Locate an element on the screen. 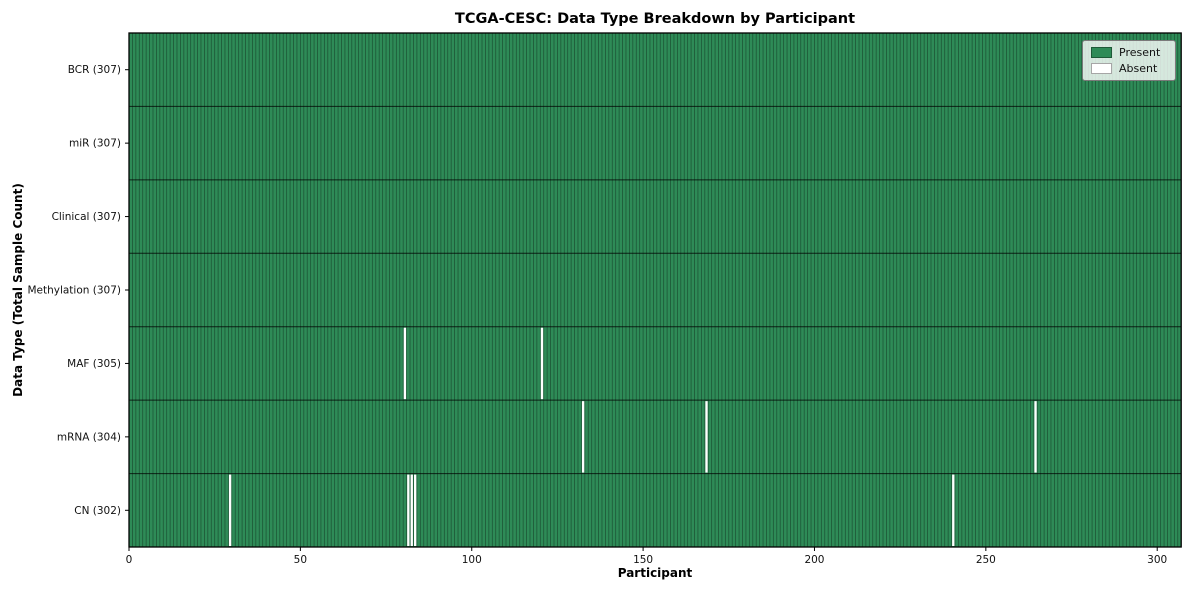 The height and width of the screenshot is (600, 1200). x-tick-label: 200 is located at coordinates (814, 560).